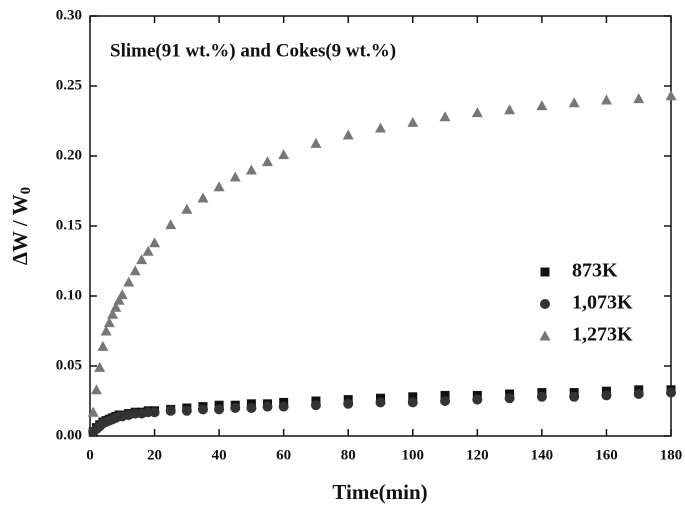  I want to click on y-tick-label: 0.25, so click(69, 85).